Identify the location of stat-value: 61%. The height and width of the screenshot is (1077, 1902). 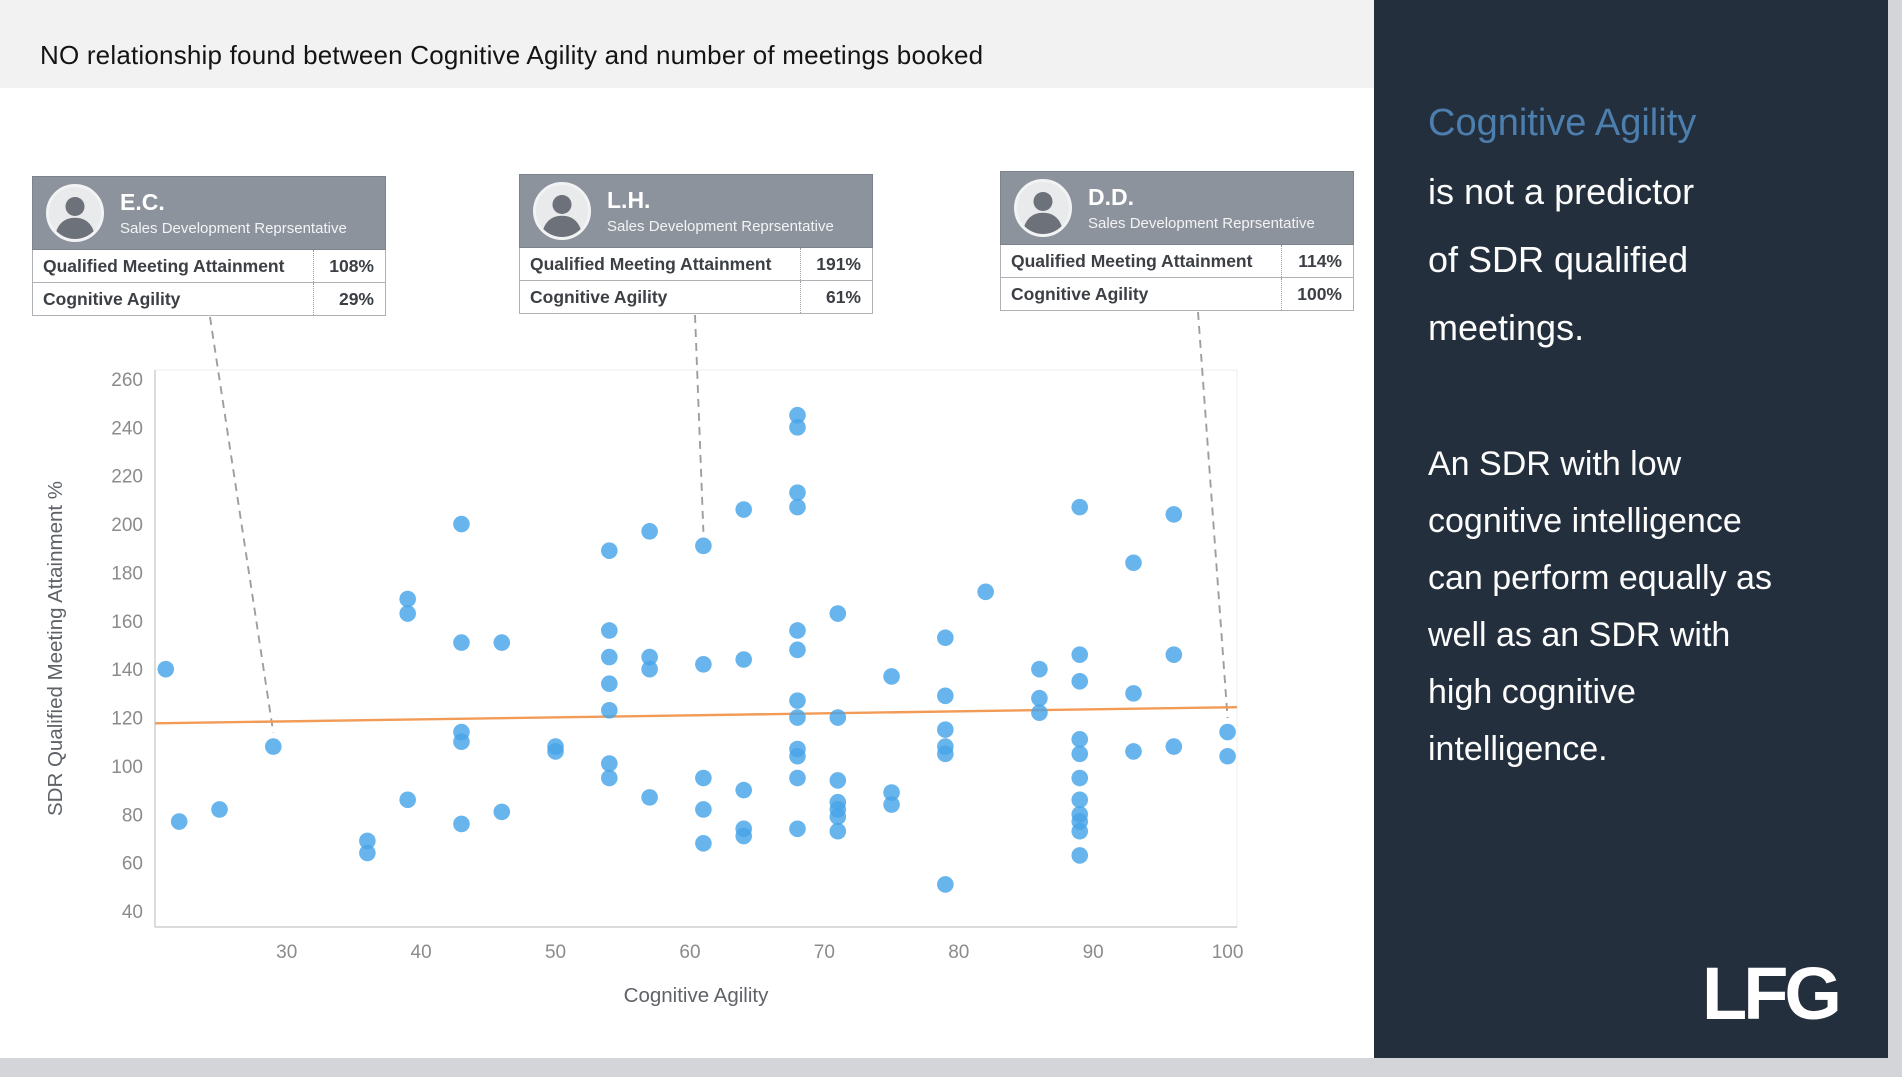
(836, 297).